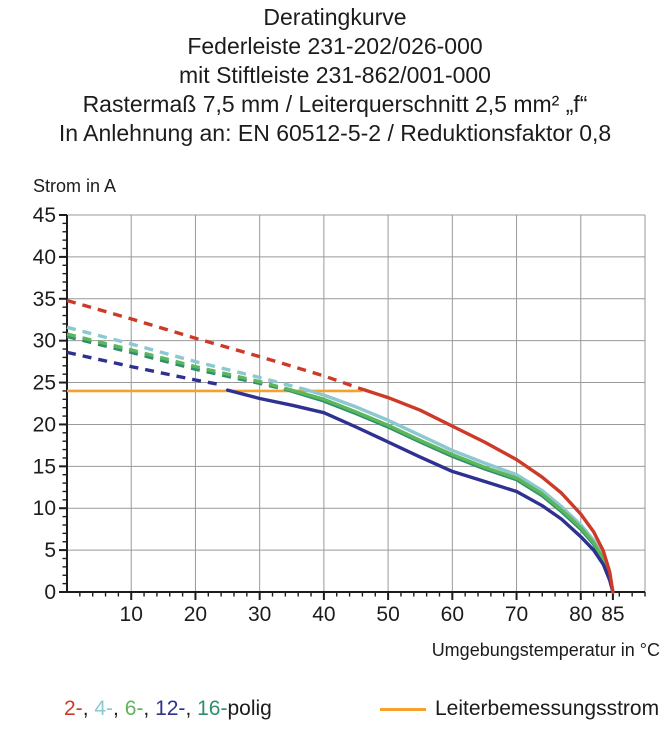 Image resolution: width=670 pixels, height=752 pixels. I want to click on title-line-3: mit Stiftleiste 231-862/001-000, so click(335, 75).